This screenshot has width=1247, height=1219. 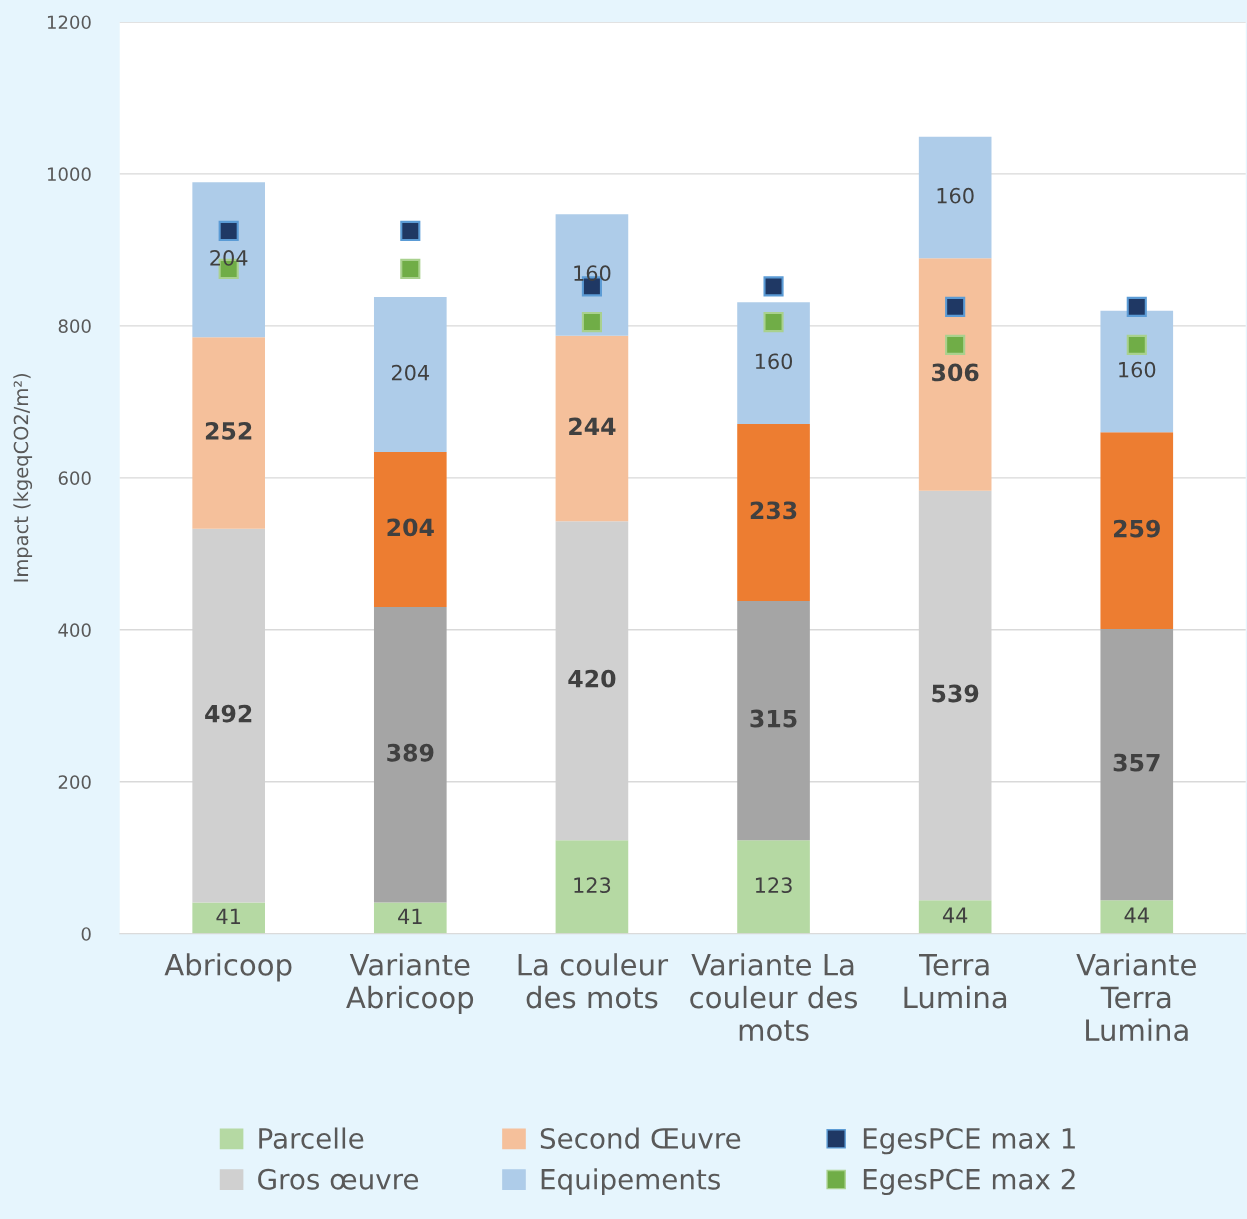 What do you see at coordinates (969, 1141) in the screenshot?
I see `legend-label: EgesPCE max 1` at bounding box center [969, 1141].